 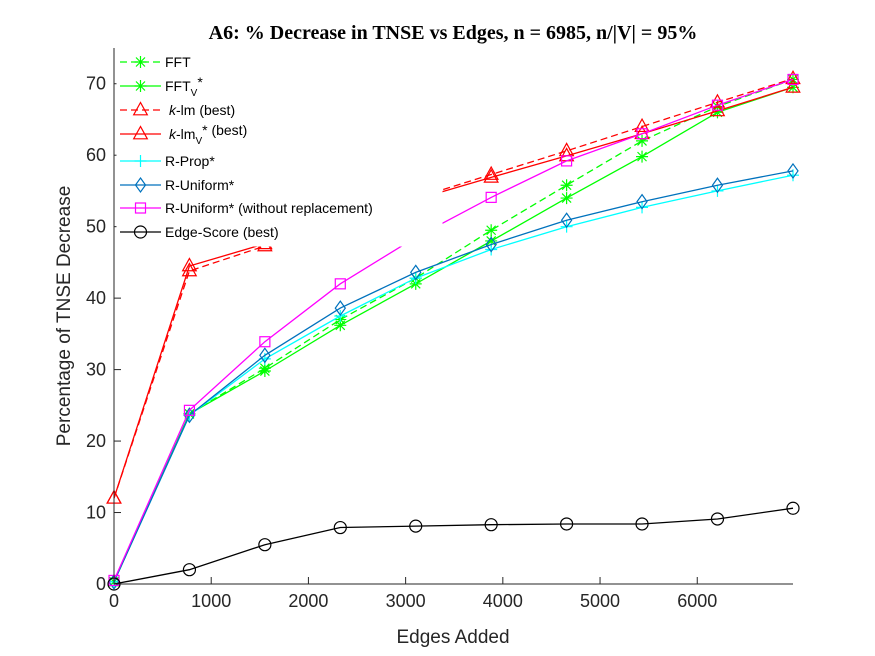 I want to click on y-tick-label-4: 40, so click(x=96, y=298).